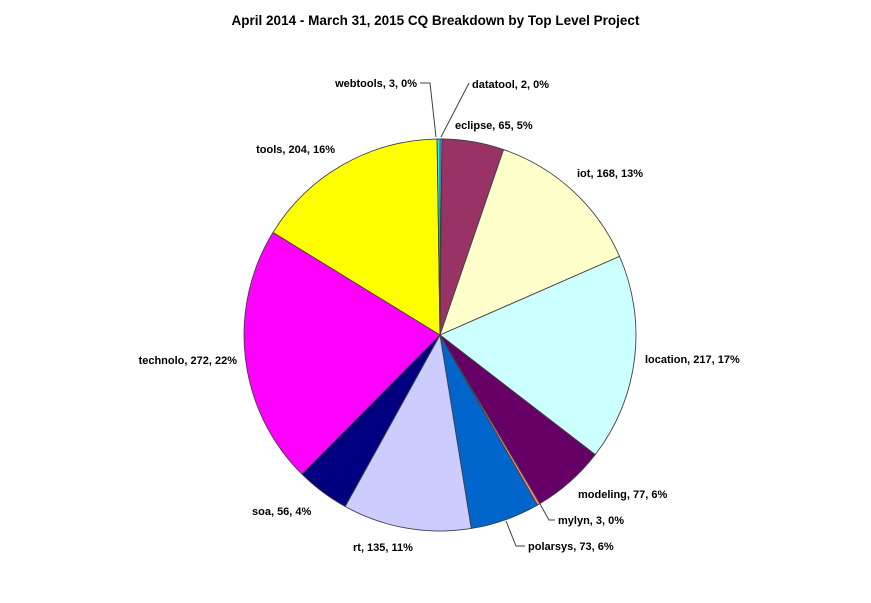 This screenshot has height=603, width=871. Describe the element at coordinates (408, 433) in the screenshot. I see `pie-slice-rt` at that location.